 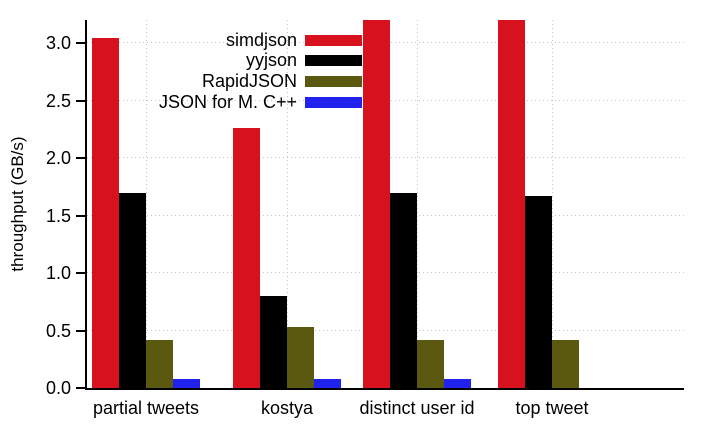 What do you see at coordinates (58, 158) in the screenshot?
I see `y-tick-label-2.0: 2.0` at bounding box center [58, 158].